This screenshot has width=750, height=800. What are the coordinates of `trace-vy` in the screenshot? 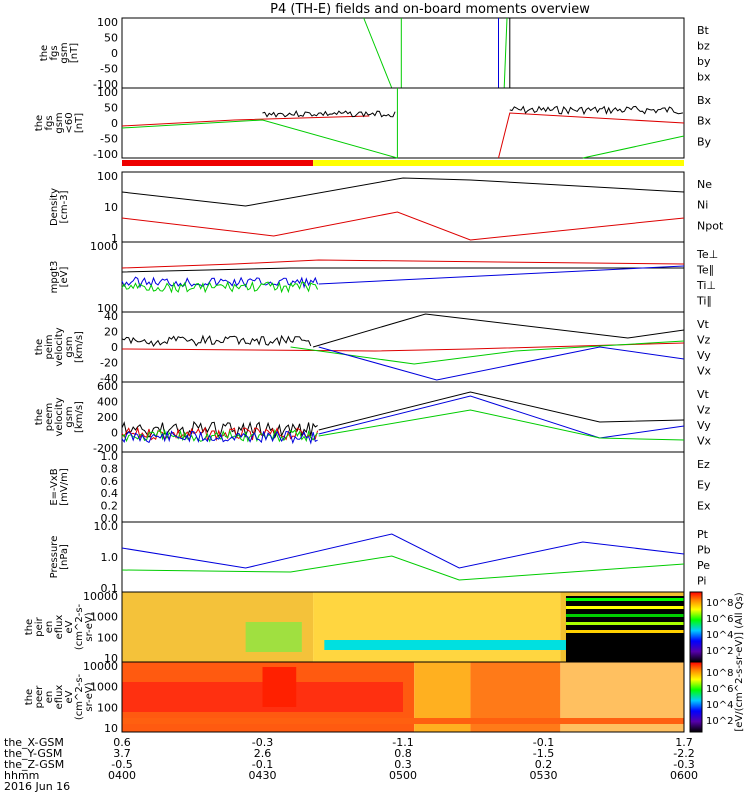 It's located at (219, 435).